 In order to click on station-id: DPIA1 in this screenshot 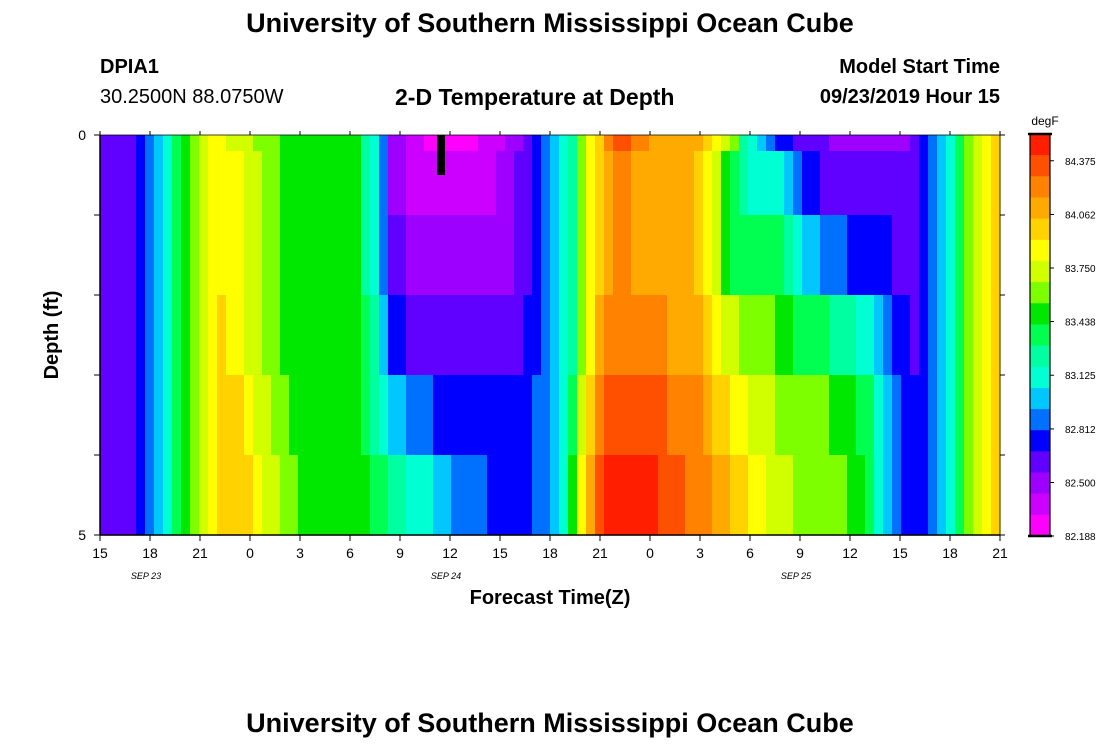, I will do `click(129, 67)`.